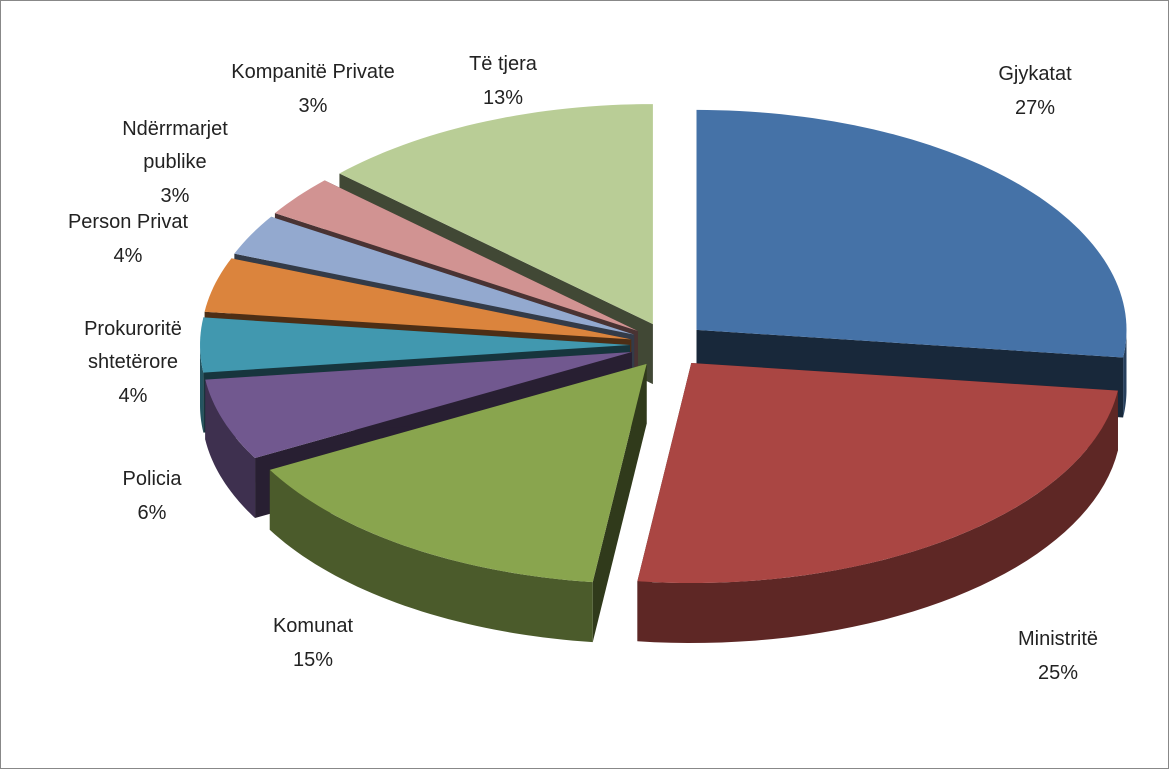 The width and height of the screenshot is (1169, 769). What do you see at coordinates (503, 98) in the screenshot?
I see `value-label: 13%` at bounding box center [503, 98].